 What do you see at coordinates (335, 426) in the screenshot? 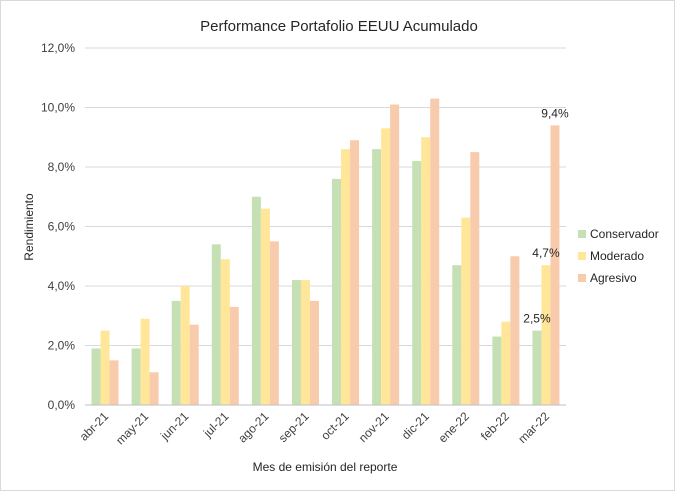
I see `x-tick-label: oct-21` at bounding box center [335, 426].